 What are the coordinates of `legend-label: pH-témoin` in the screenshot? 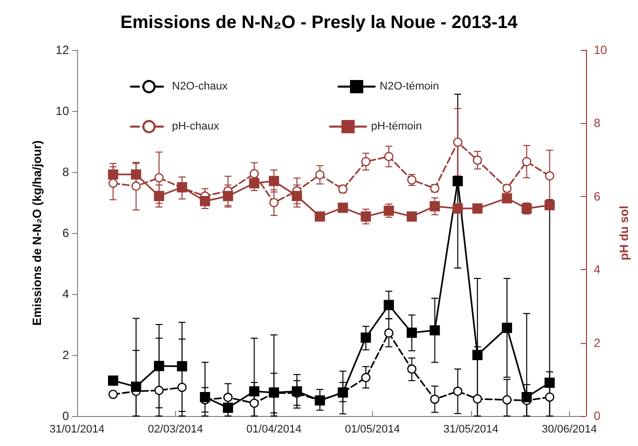 It's located at (396, 126).